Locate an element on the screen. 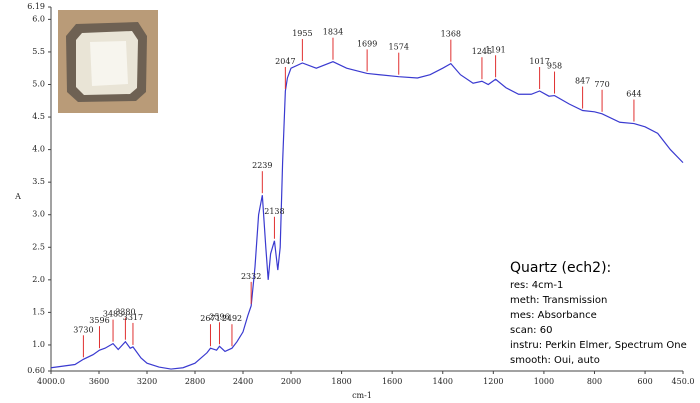  peak-label: 1955 is located at coordinates (302, 33).